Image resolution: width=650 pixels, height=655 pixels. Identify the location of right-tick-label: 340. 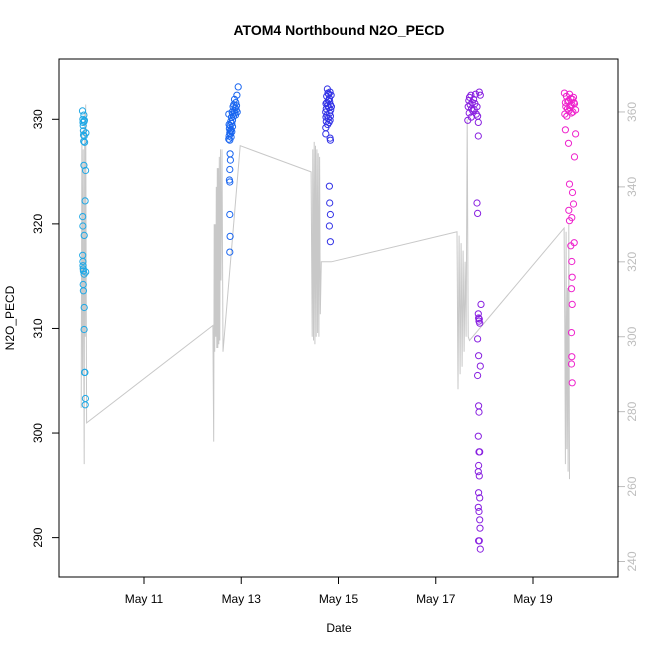
(632, 187).